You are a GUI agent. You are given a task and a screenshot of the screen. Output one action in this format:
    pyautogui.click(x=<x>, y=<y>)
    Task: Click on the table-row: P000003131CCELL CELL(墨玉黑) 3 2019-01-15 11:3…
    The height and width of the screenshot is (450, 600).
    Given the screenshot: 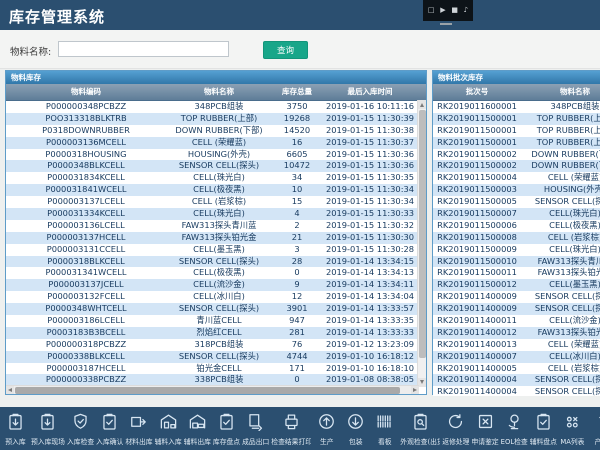 What is the action you would take?
    pyautogui.click(x=212, y=249)
    